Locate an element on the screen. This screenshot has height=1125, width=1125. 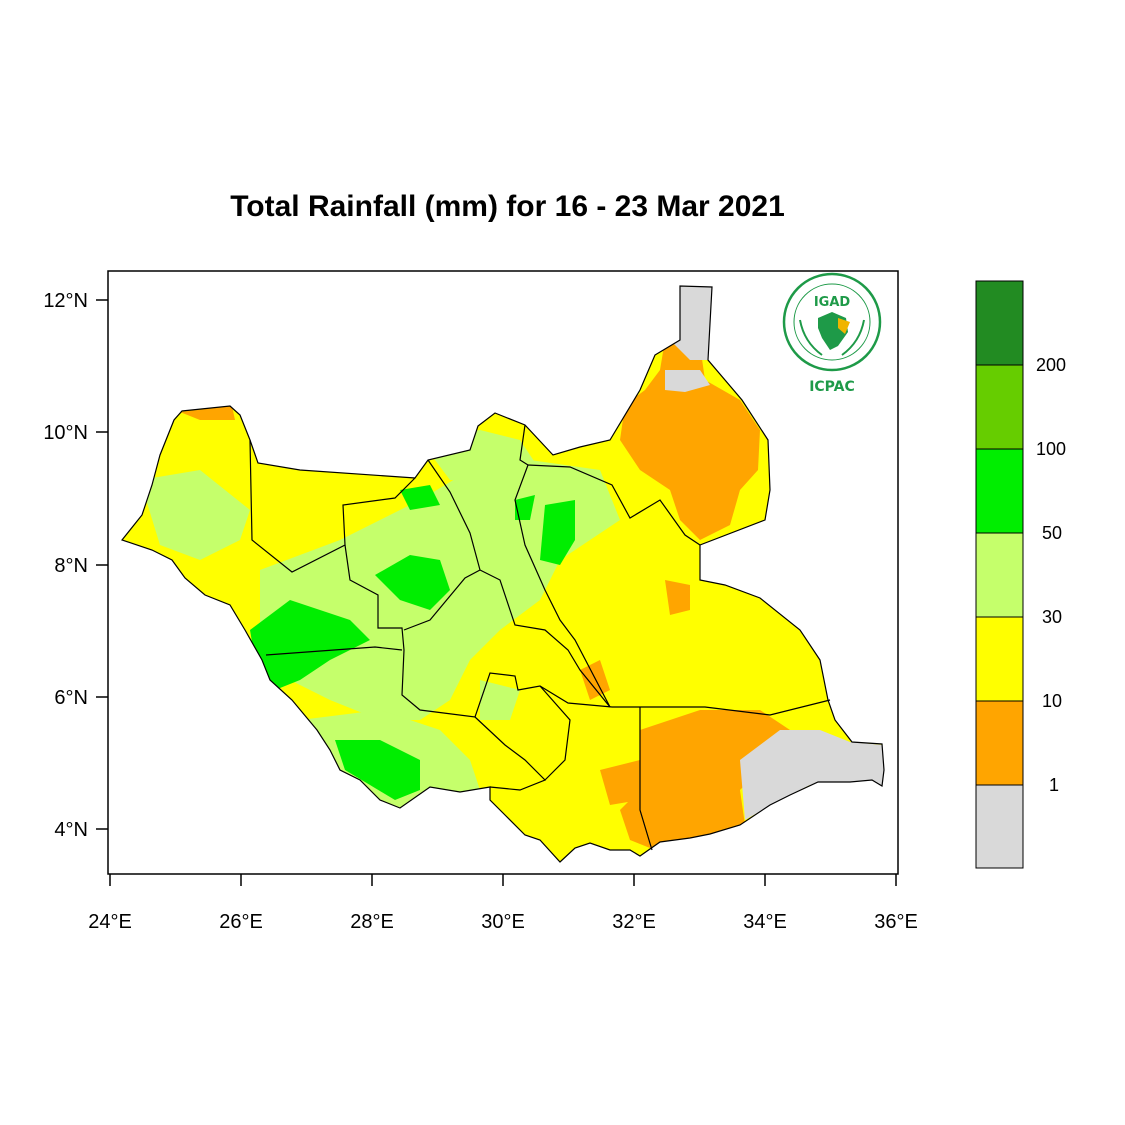
icpac-logo: IGAD ICPAC is located at coordinates (832, 333).